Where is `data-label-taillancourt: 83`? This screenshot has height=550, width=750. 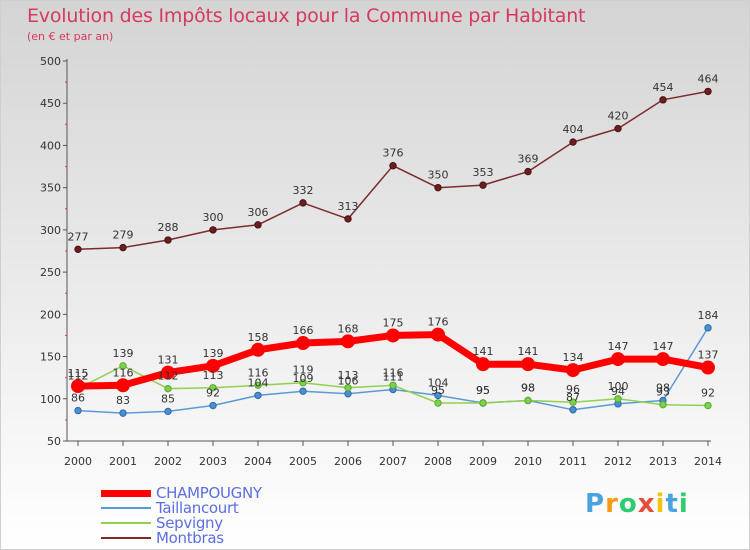
data-label-taillancourt: 83 is located at coordinates (123, 400).